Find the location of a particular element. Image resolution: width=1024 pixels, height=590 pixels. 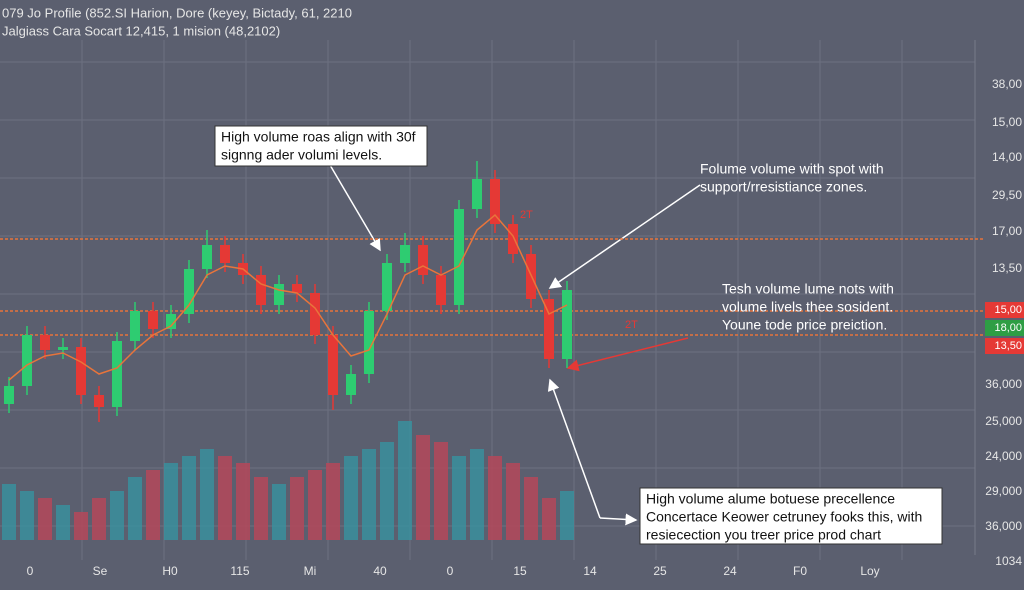

x-axis-label: Mi is located at coordinates (310, 571).